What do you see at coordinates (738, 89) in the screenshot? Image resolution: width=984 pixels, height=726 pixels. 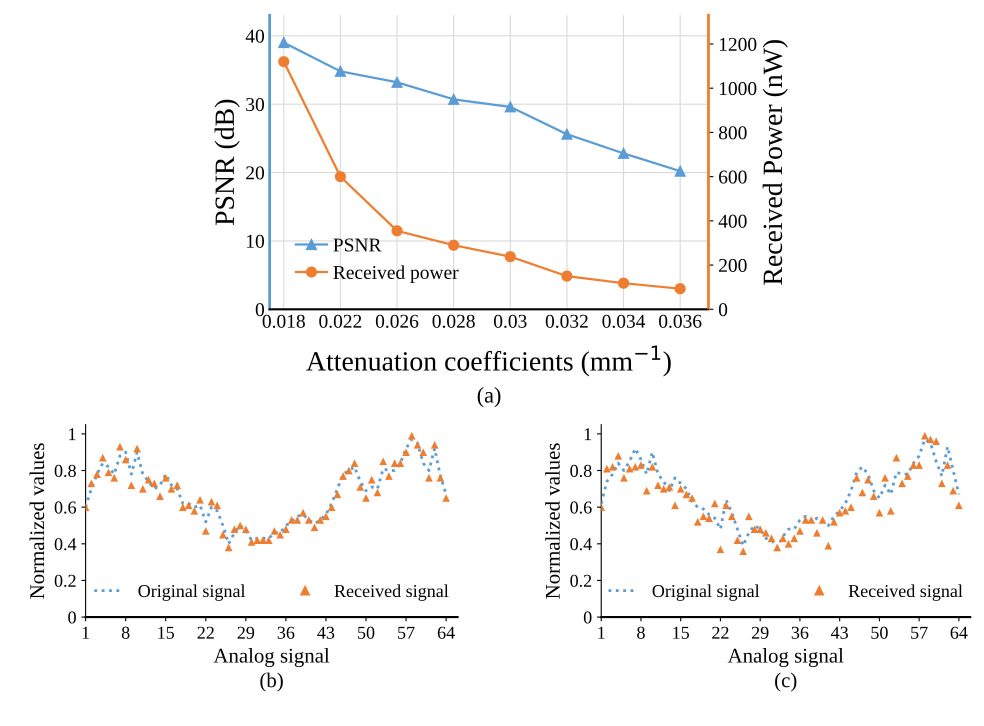 I see `y2-tick-label: 1000` at bounding box center [738, 89].